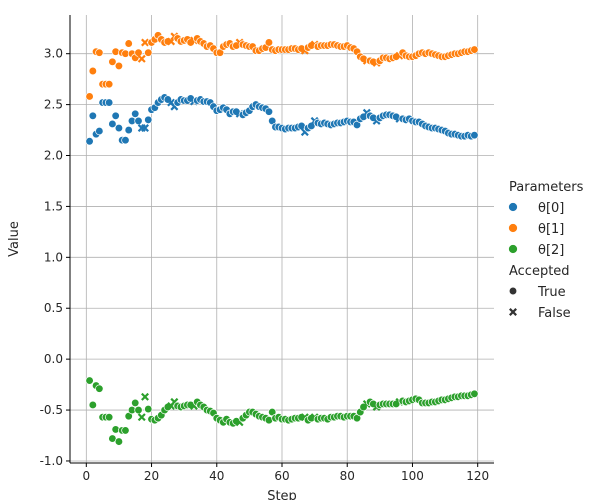 Image resolution: width=601 pixels, height=500 pixels. I want to click on y-tick-label: 1.0, so click(53, 257).